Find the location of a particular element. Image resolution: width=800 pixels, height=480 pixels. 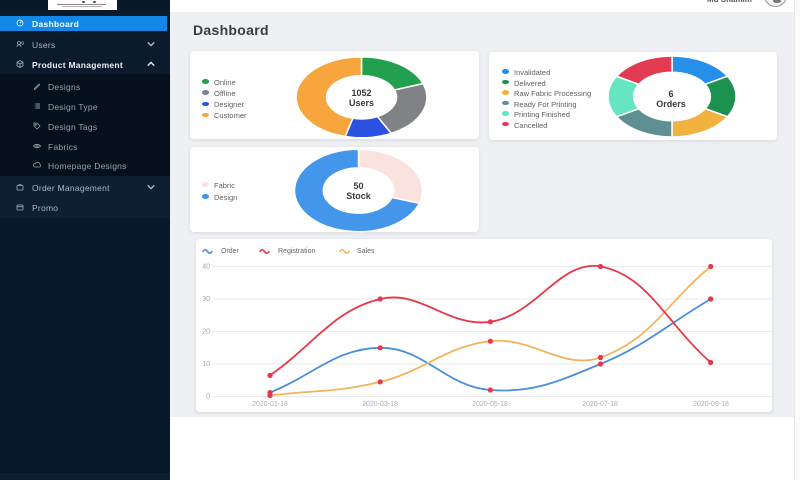

svg-text: 2020-07-18 is located at coordinates (600, 404).